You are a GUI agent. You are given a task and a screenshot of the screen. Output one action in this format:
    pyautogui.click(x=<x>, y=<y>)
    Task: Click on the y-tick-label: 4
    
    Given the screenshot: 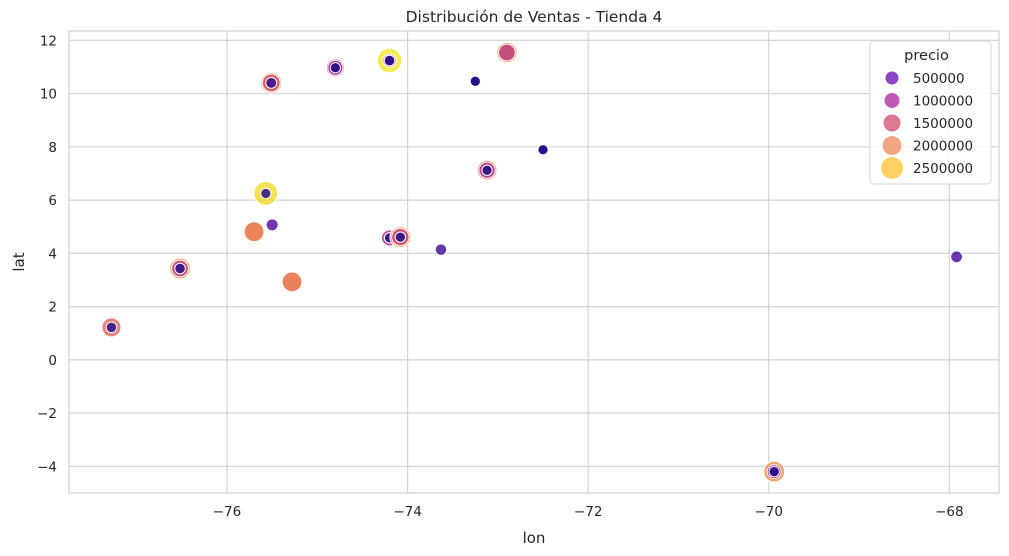 What is the action you would take?
    pyautogui.click(x=52, y=254)
    